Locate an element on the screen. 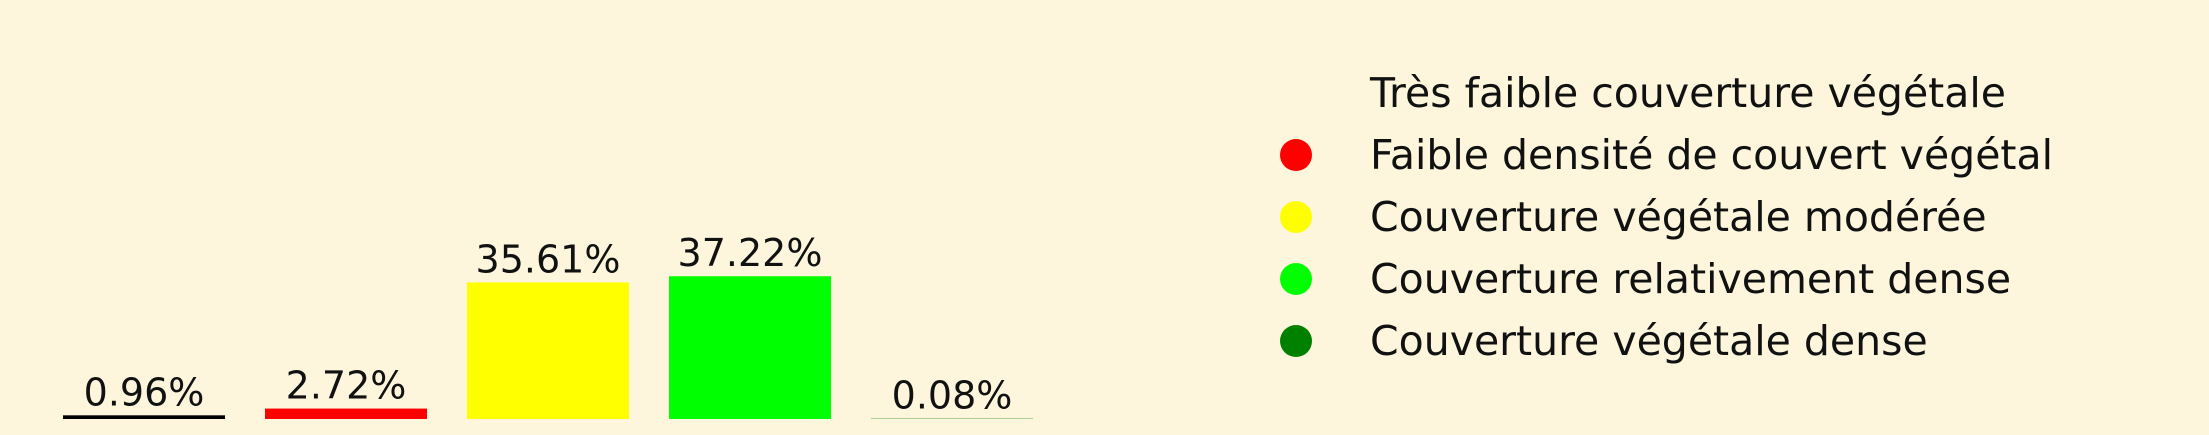 This screenshot has height=435, width=2209. data-label-very-low: 0.96% is located at coordinates (144, 392).